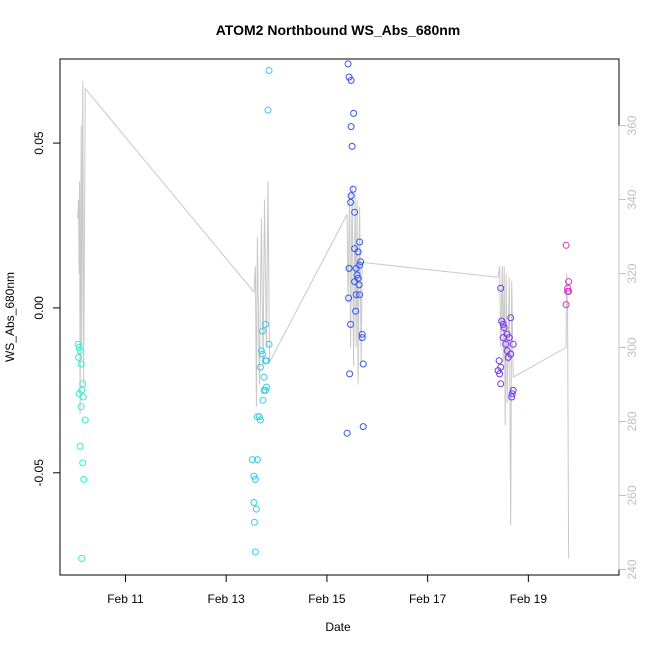 This screenshot has width=650, height=650. Describe the element at coordinates (632, 125) in the screenshot. I see `y2-tick-label: 360` at that location.